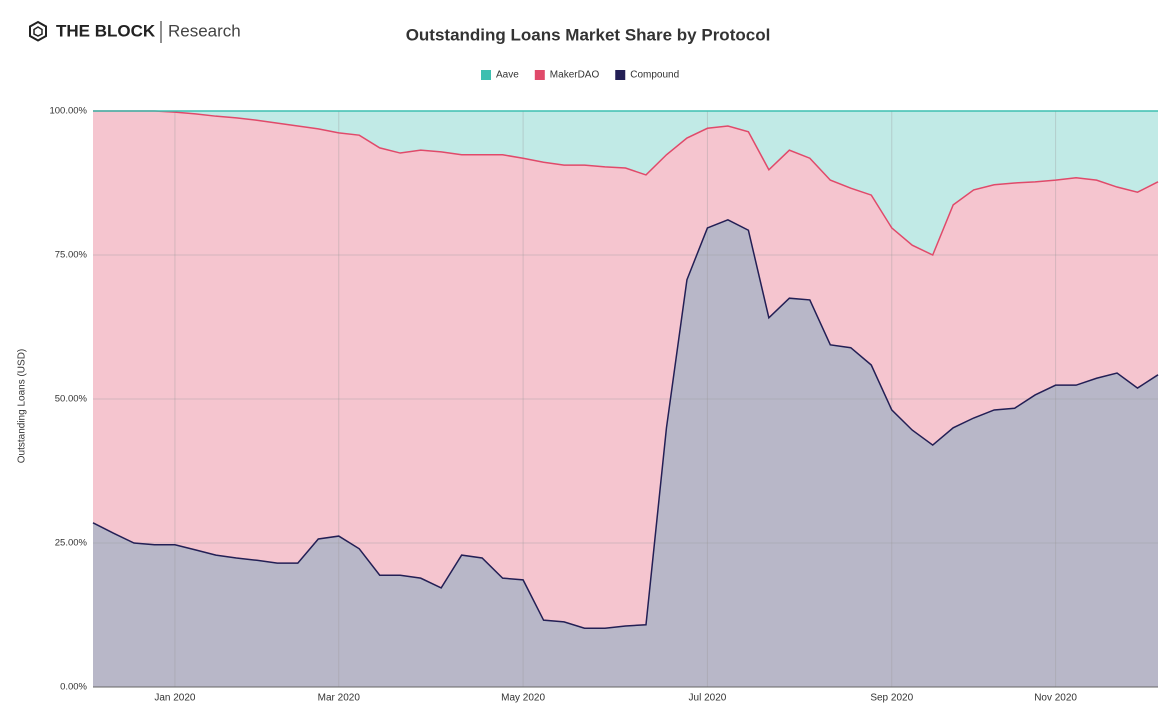 Image resolution: width=1169 pixels, height=727 pixels. Describe the element at coordinates (339, 698) in the screenshot. I see `x-tick-label: Mar 2020` at that location.